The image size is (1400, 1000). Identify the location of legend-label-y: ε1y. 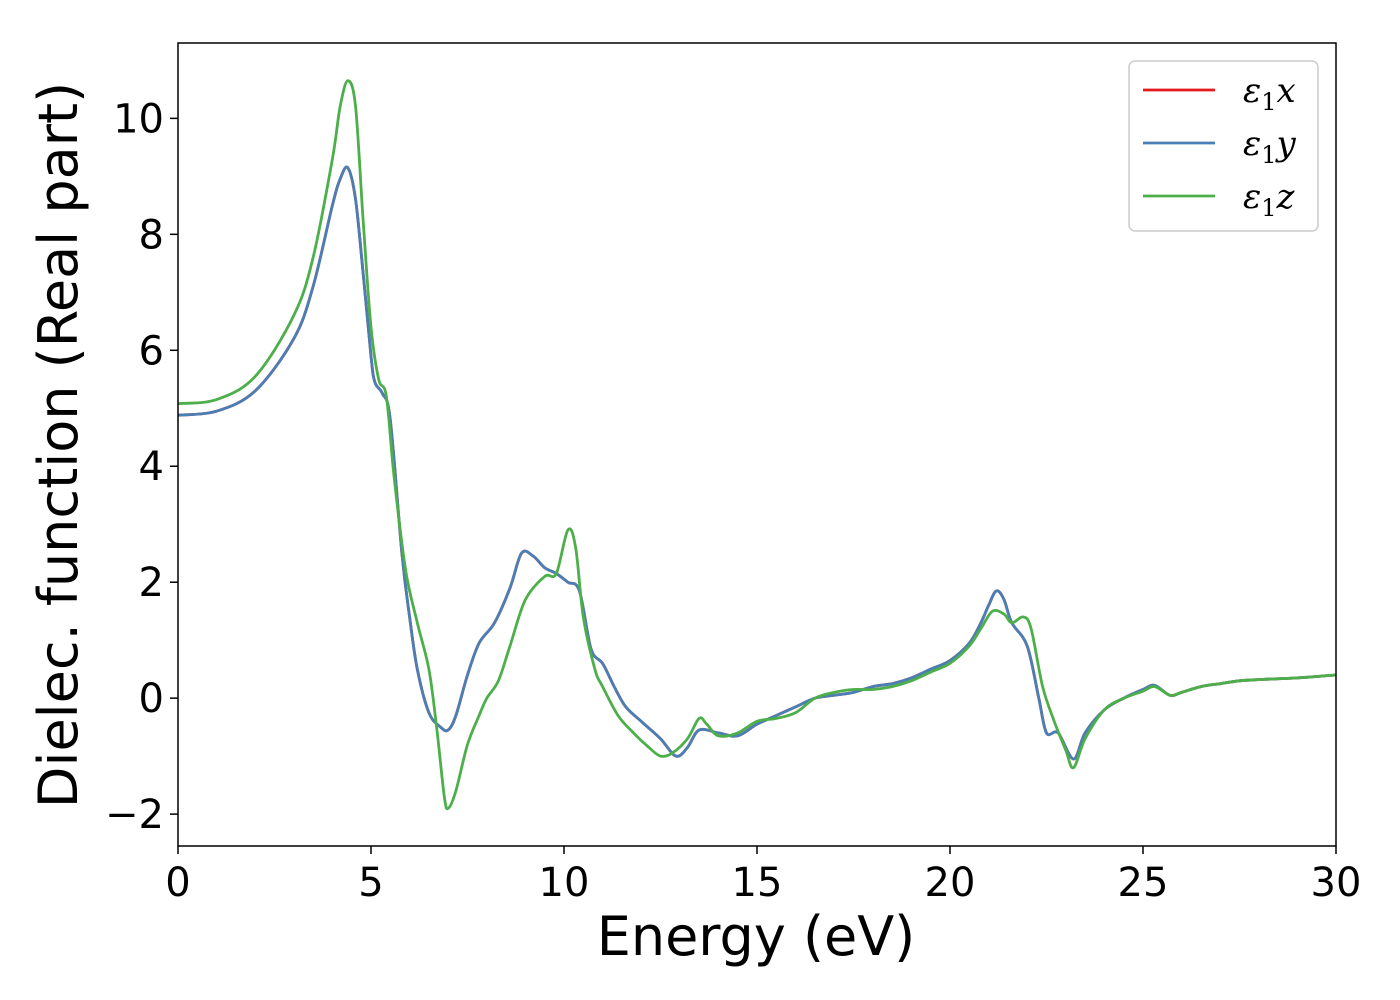
(1270, 146).